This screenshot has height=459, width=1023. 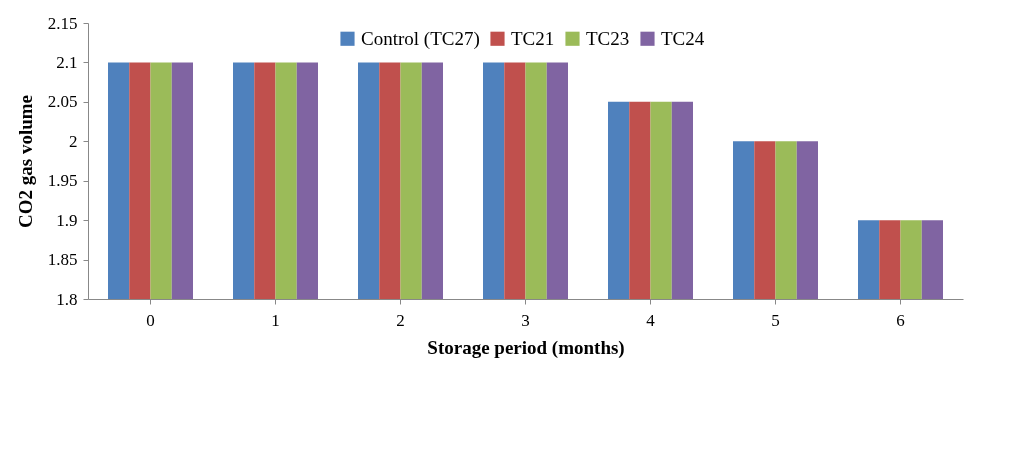 I want to click on x-tick-label: 6, so click(x=900, y=320).